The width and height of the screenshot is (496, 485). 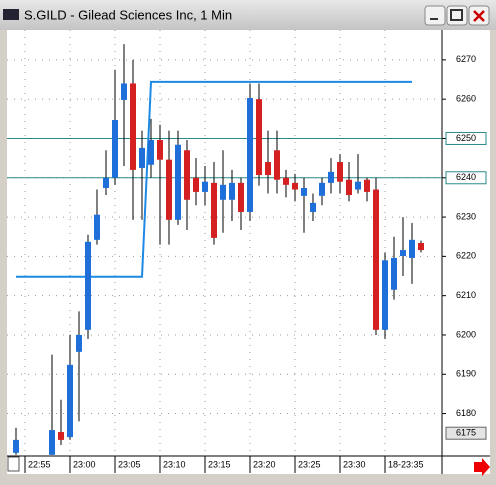 I want to click on scroll-box, so click(x=13, y=464).